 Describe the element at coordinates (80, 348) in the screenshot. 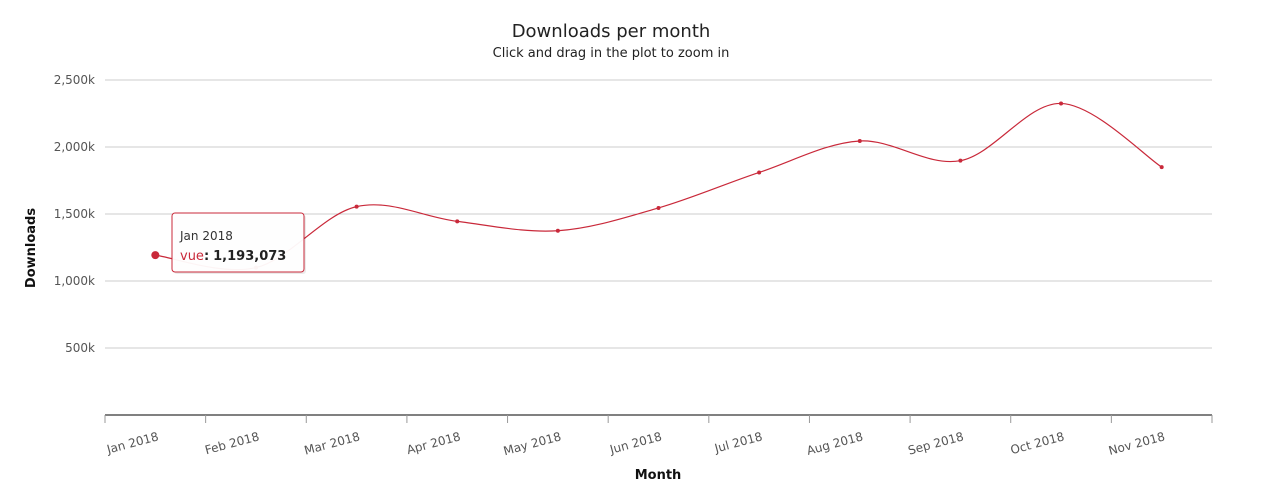

I see `y-tick-label: 500k` at that location.